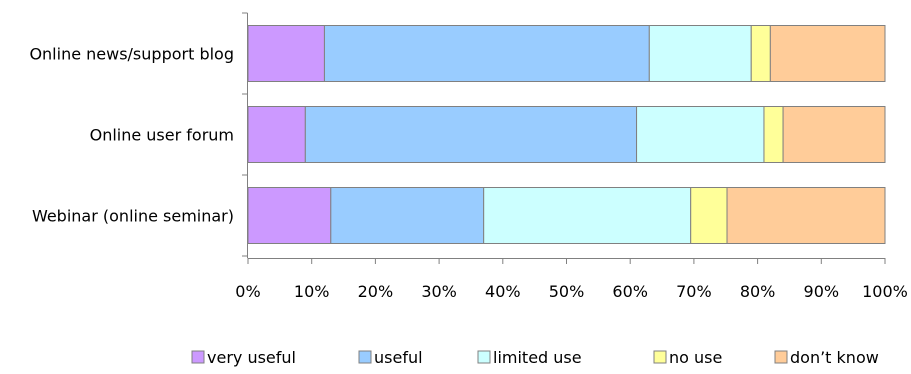 This screenshot has width=911, height=374. I want to click on legend-label-3: limited use, so click(537, 357).